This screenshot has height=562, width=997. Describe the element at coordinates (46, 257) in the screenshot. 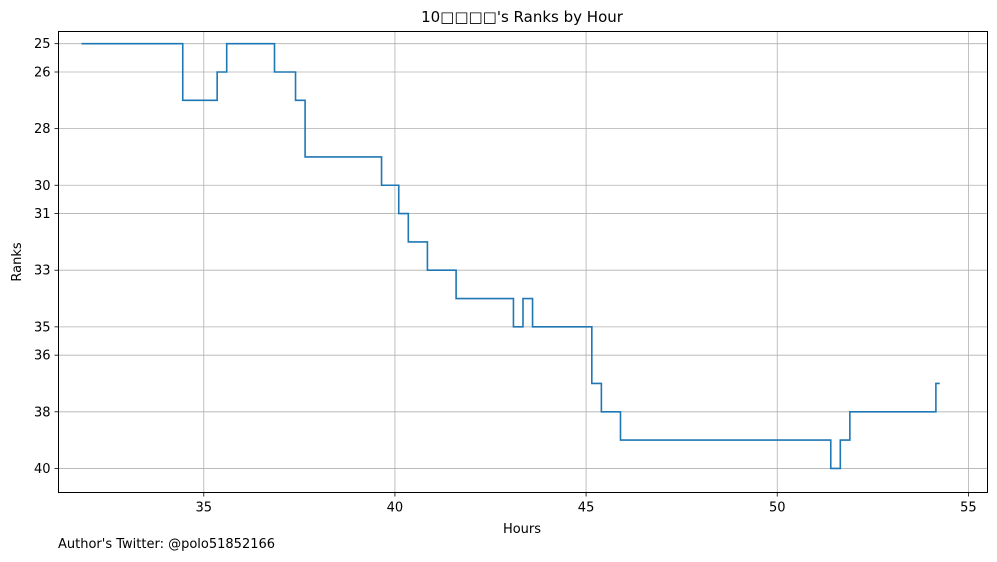

I see `y-axis-ticks: 25 26 28 30 31 33 35 36 38 40` at that location.